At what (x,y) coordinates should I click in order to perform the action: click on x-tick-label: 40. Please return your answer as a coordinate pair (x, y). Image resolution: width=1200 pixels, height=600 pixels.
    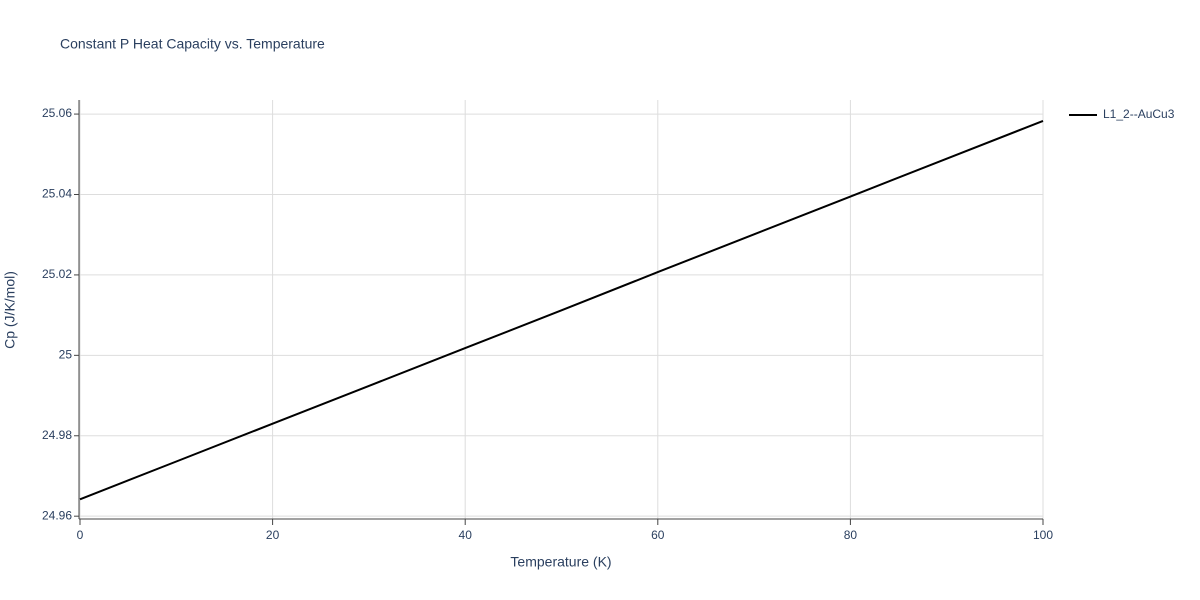
    Looking at the image, I should click on (466, 535).